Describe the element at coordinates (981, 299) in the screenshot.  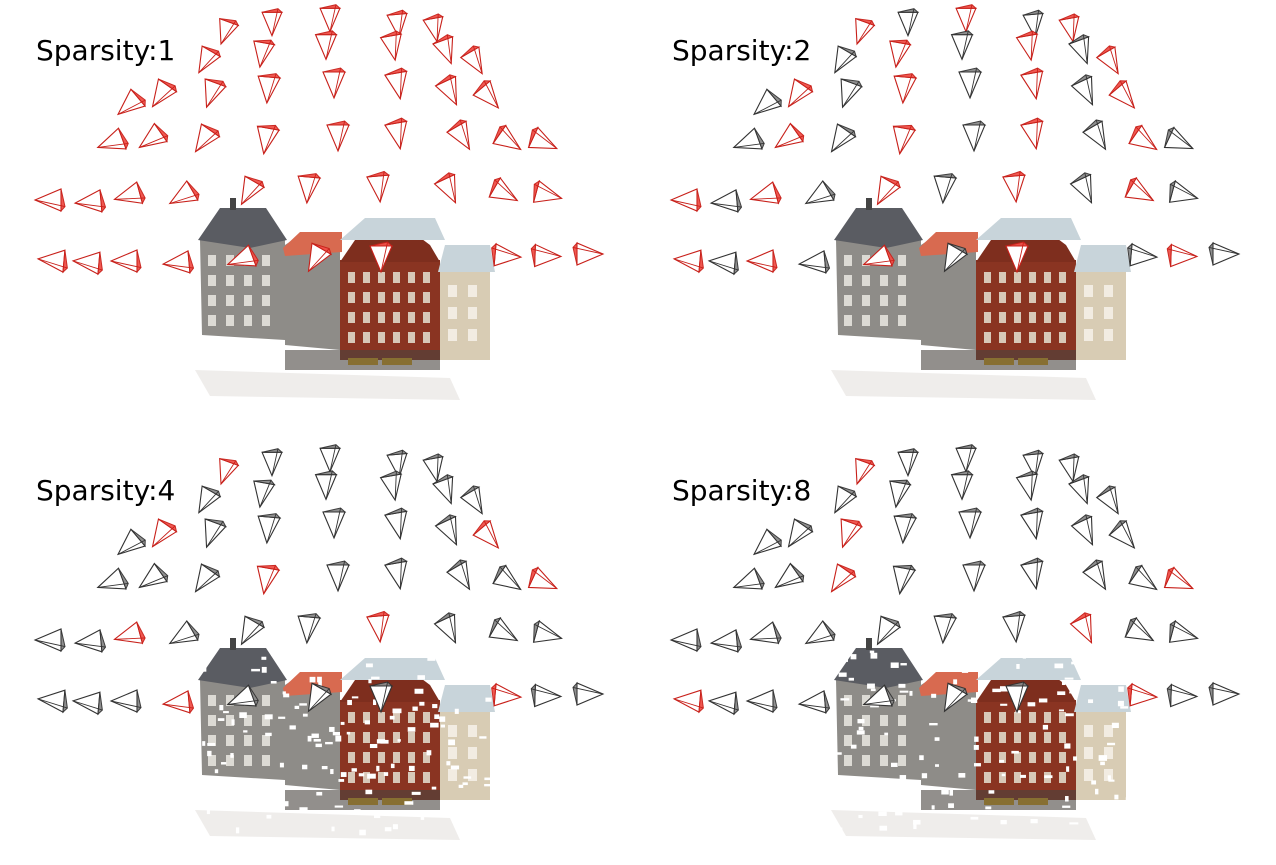
I see `building-point-cloud` at that location.